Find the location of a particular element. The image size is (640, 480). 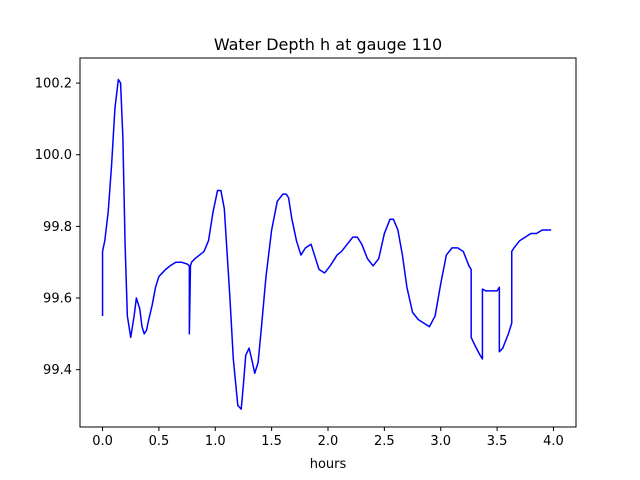

x-tick-label: 1.0 is located at coordinates (215, 441).